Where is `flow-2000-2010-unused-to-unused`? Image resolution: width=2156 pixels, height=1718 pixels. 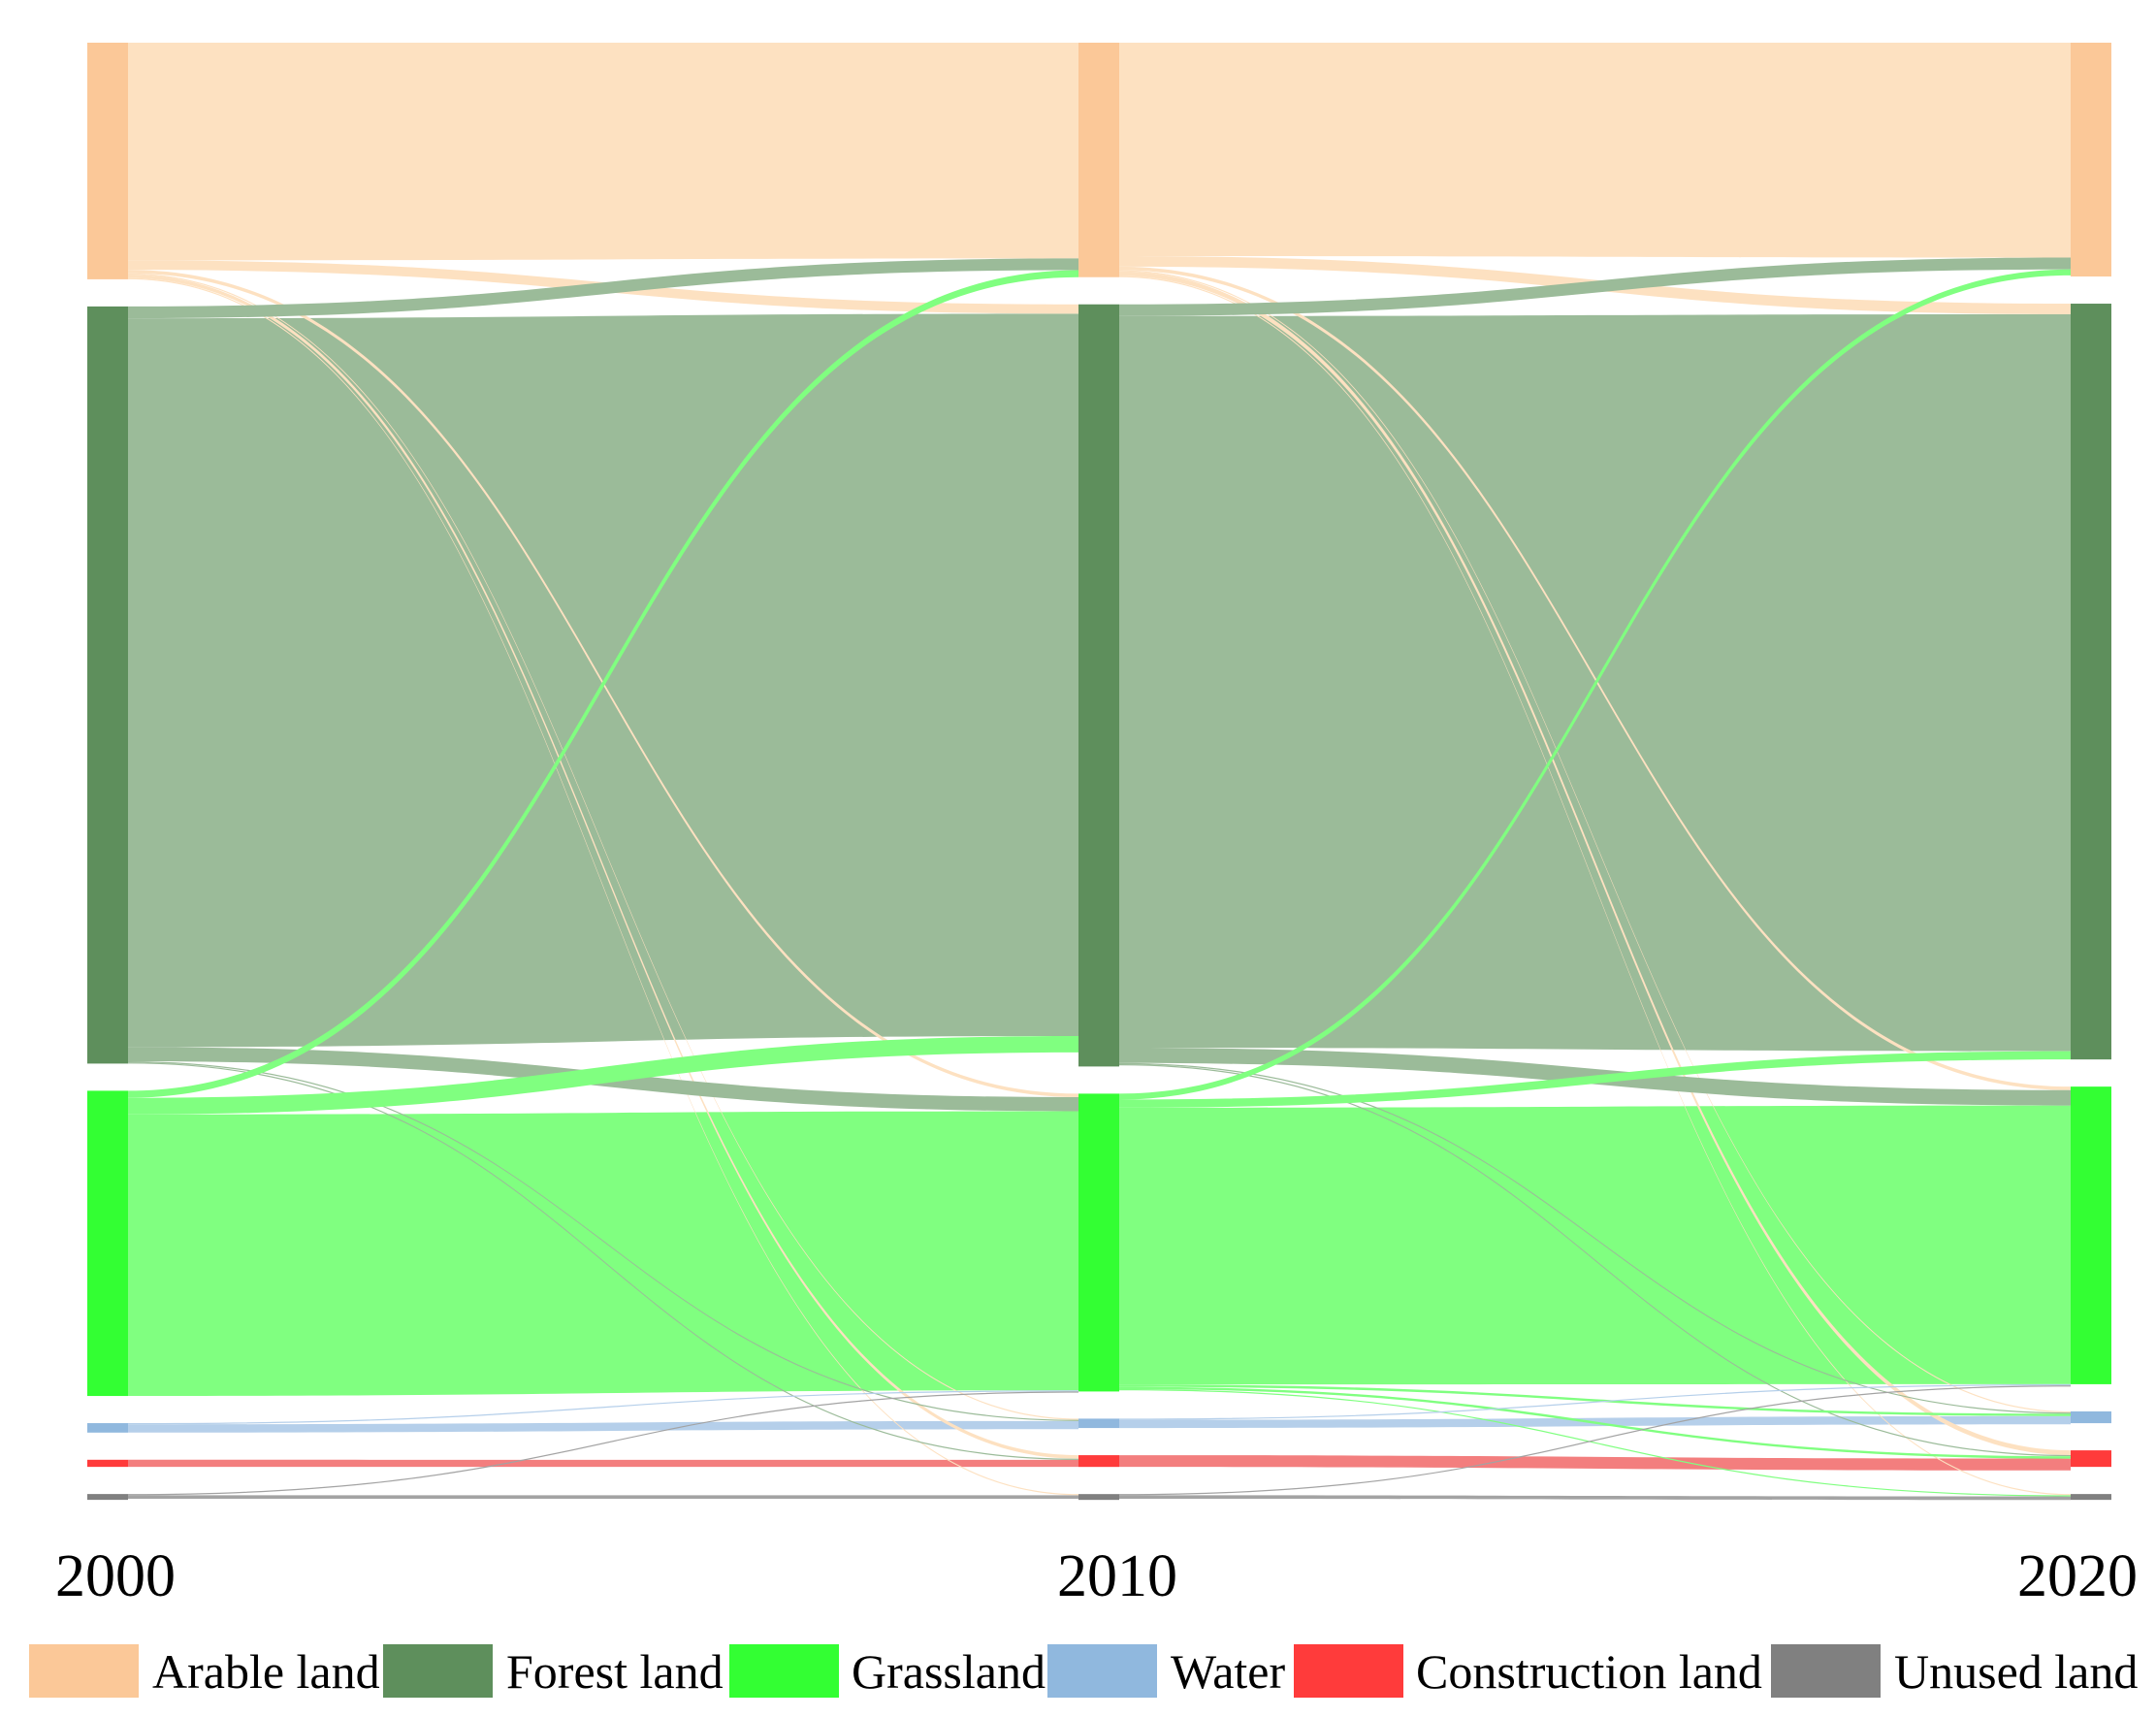
flow-2000-2010-unused-to-unused is located at coordinates (603, 1497).